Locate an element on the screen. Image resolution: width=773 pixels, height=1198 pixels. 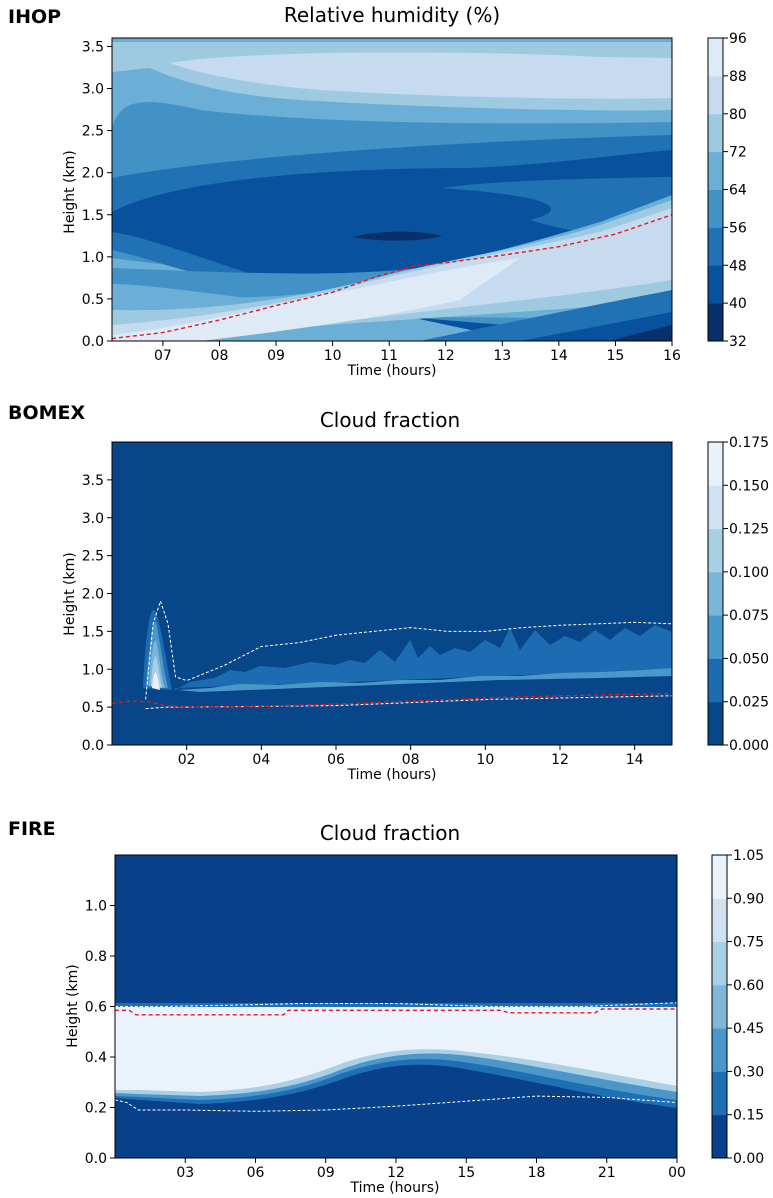
colorbar-tick-label: 0.025 is located at coordinates (749, 703).